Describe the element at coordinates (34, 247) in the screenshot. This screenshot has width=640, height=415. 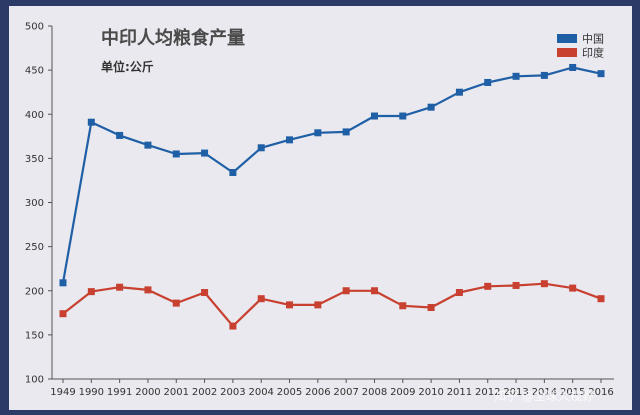
I see `y-tick-label: 250` at that location.